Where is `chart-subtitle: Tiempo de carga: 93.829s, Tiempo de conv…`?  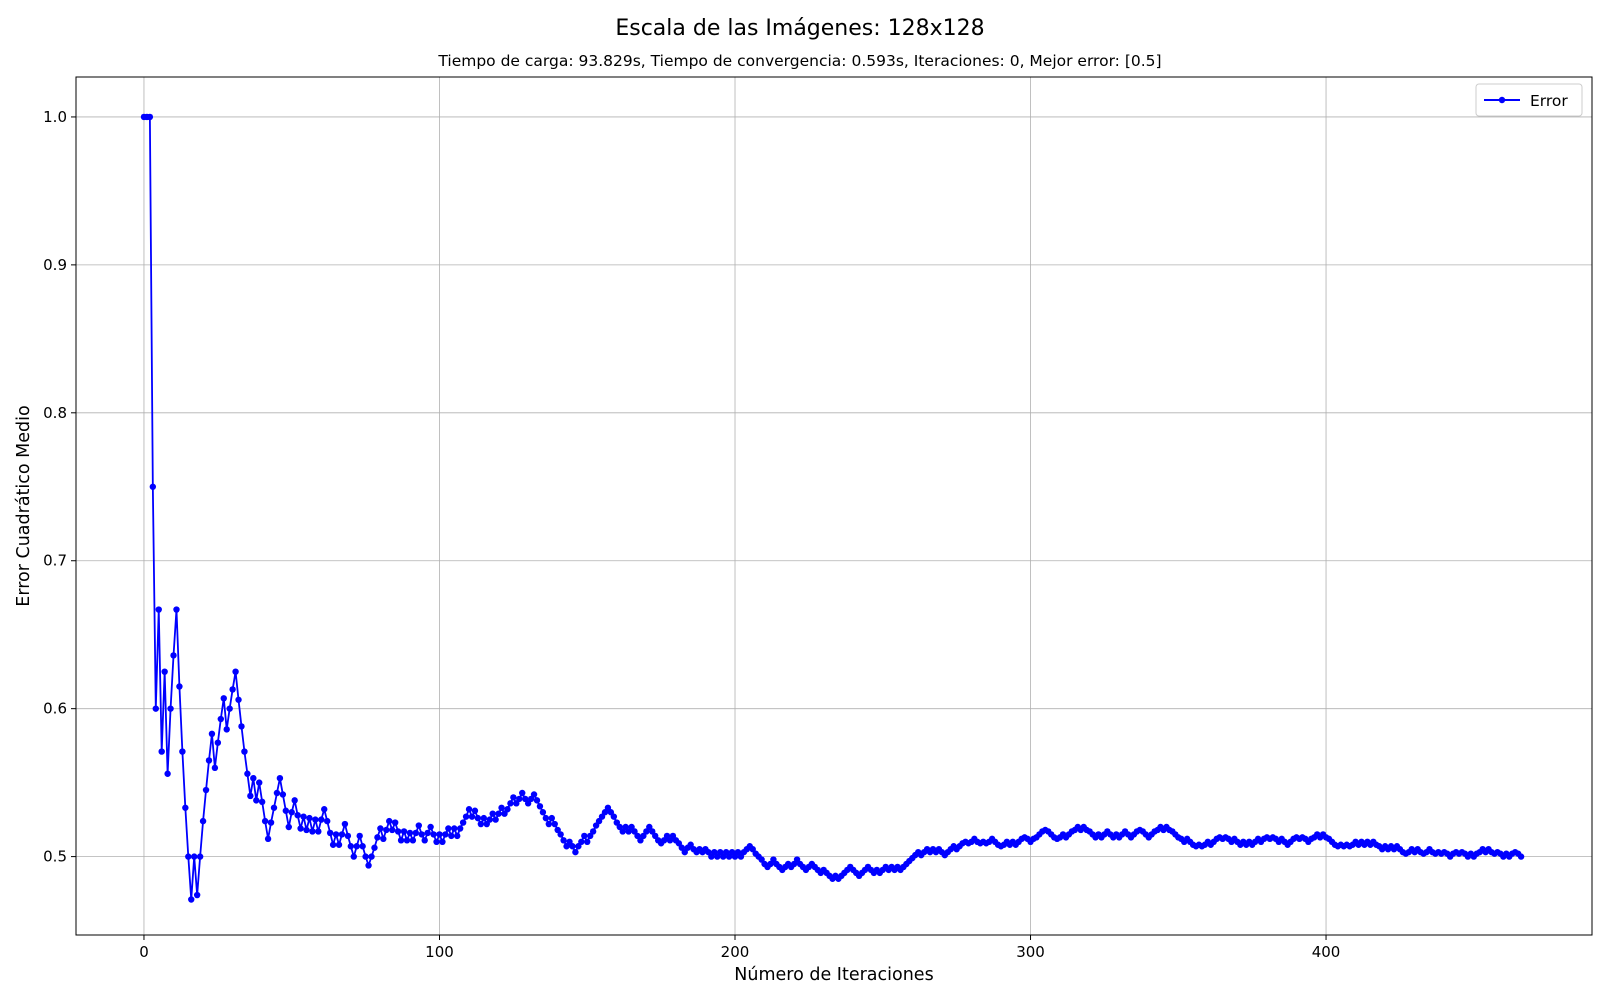
chart-subtitle: Tiempo de carga: 93.829s, Tiempo de conv… is located at coordinates (800, 61).